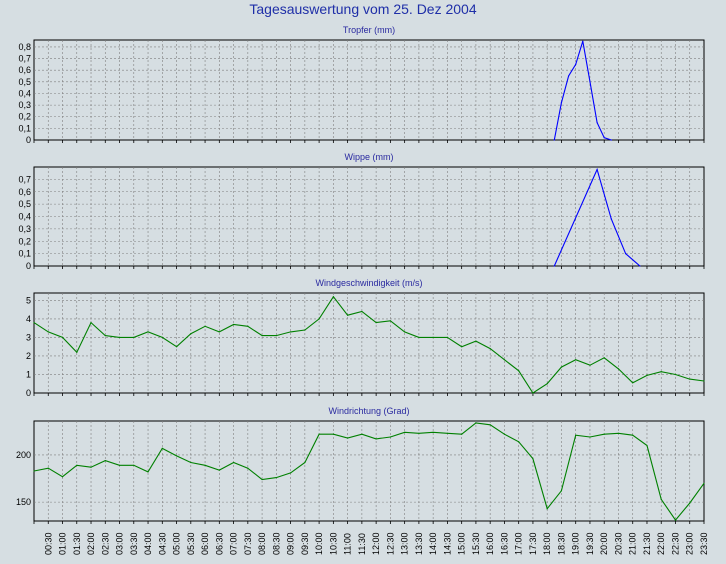 The height and width of the screenshot is (564, 726). Describe the element at coordinates (348, 544) in the screenshot. I see `x-tick-label: 11:00` at that location.